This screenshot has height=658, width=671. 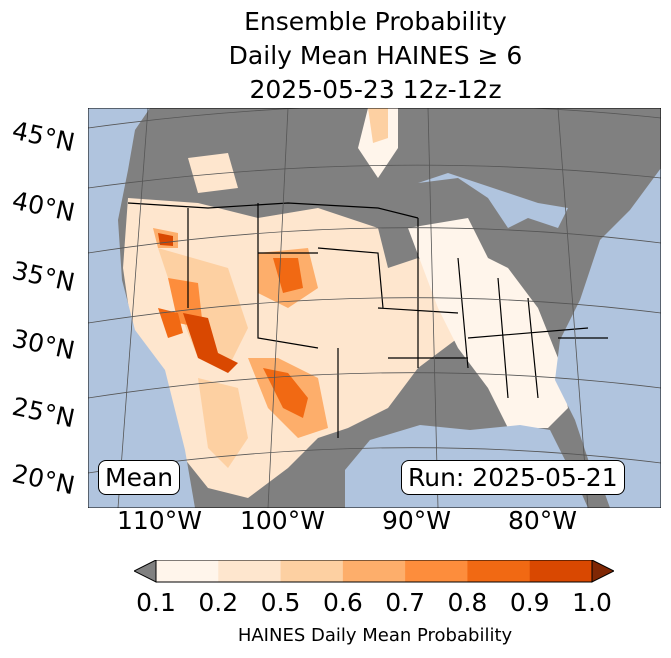 I want to click on lat-label-40: 40°N, so click(x=43, y=206).